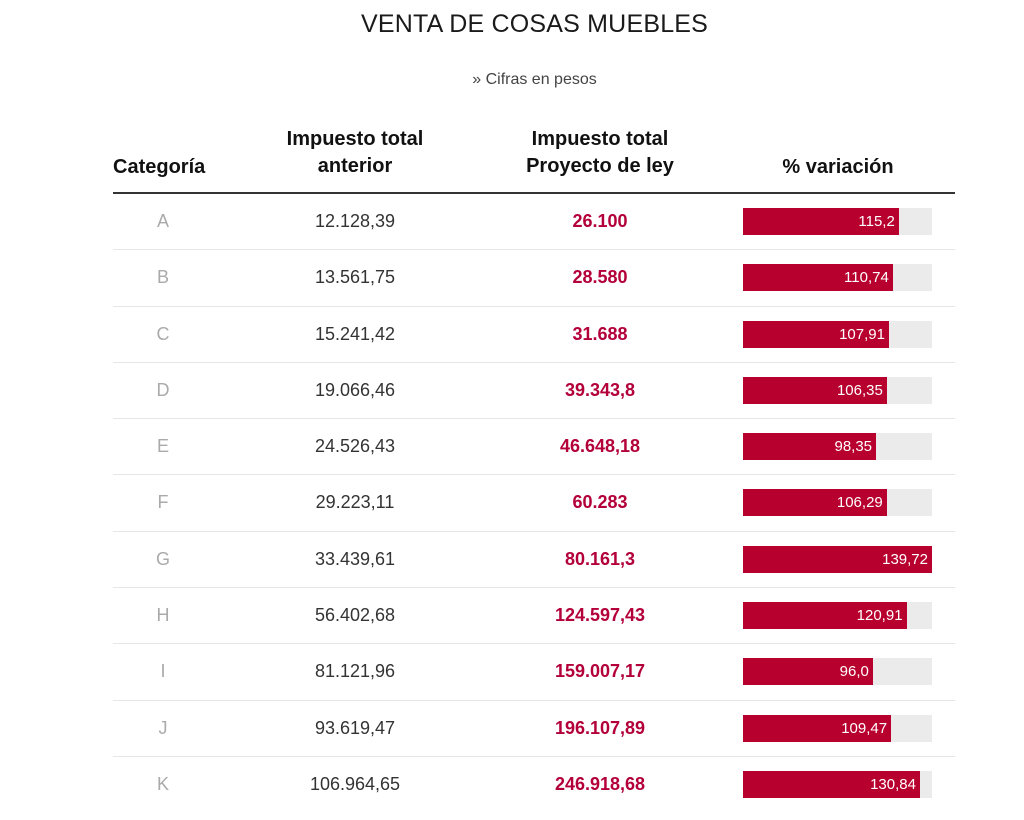  I want to click on variation-bar: 120,91, so click(825, 616).